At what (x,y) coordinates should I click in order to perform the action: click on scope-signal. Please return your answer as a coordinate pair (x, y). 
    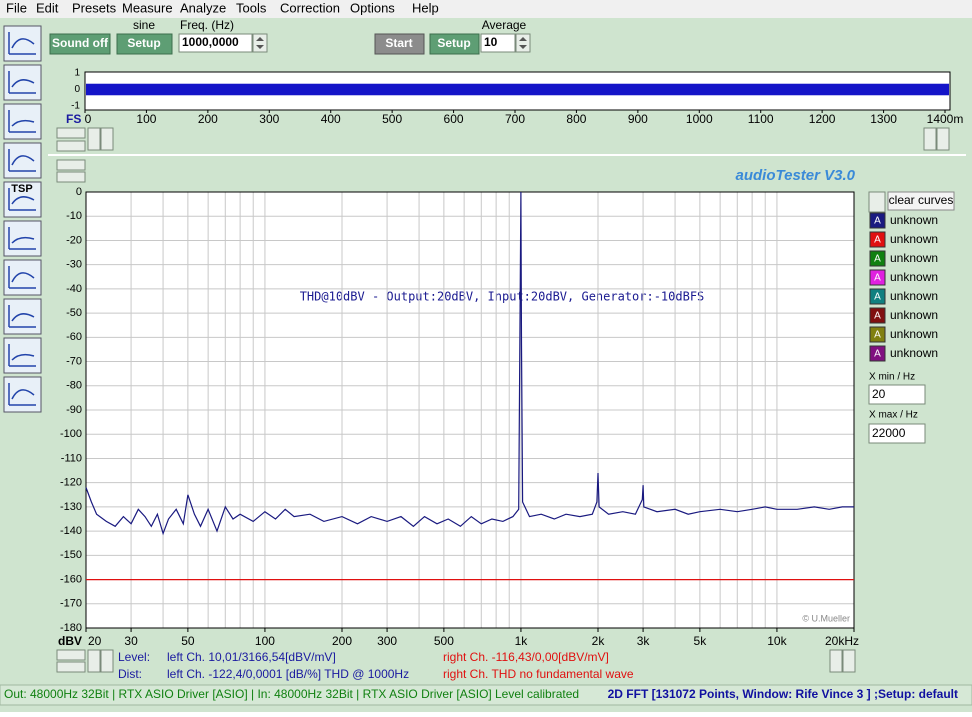
    Looking at the image, I should click on (517, 89).